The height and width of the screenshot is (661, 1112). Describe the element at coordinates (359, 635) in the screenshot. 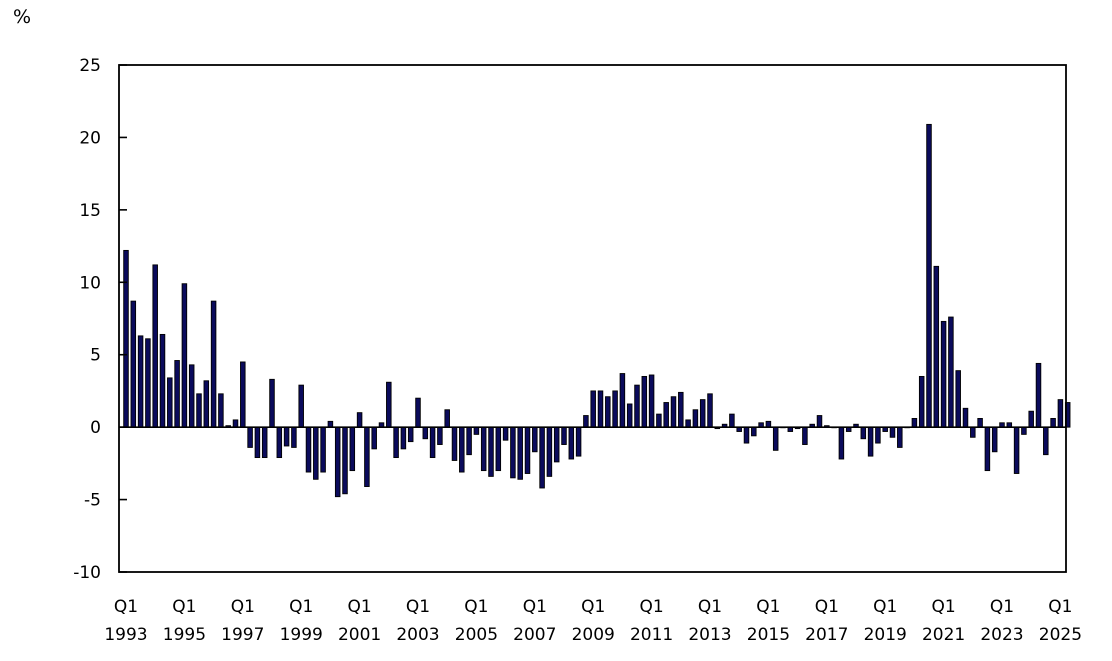

I see `x-tick-label-year: 2001` at that location.